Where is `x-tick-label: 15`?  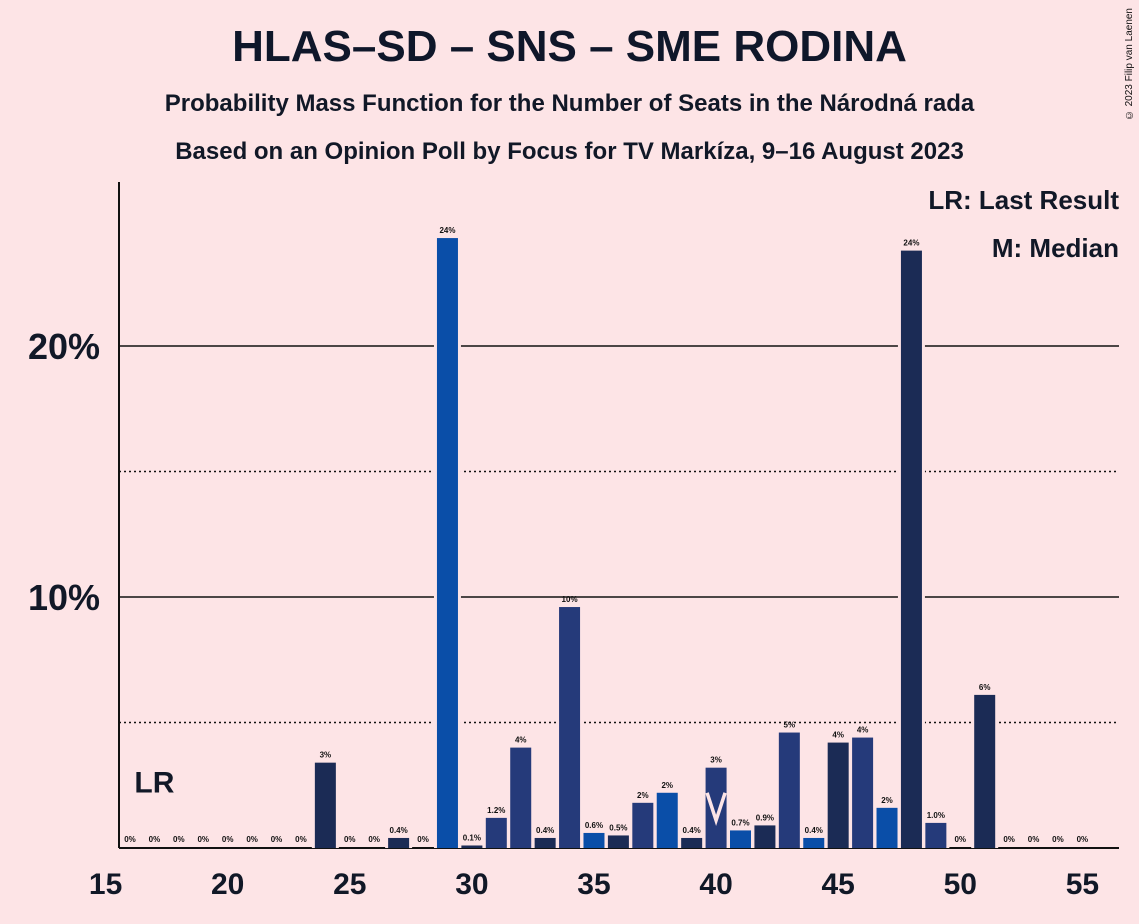 x-tick-label: 15 is located at coordinates (105, 884).